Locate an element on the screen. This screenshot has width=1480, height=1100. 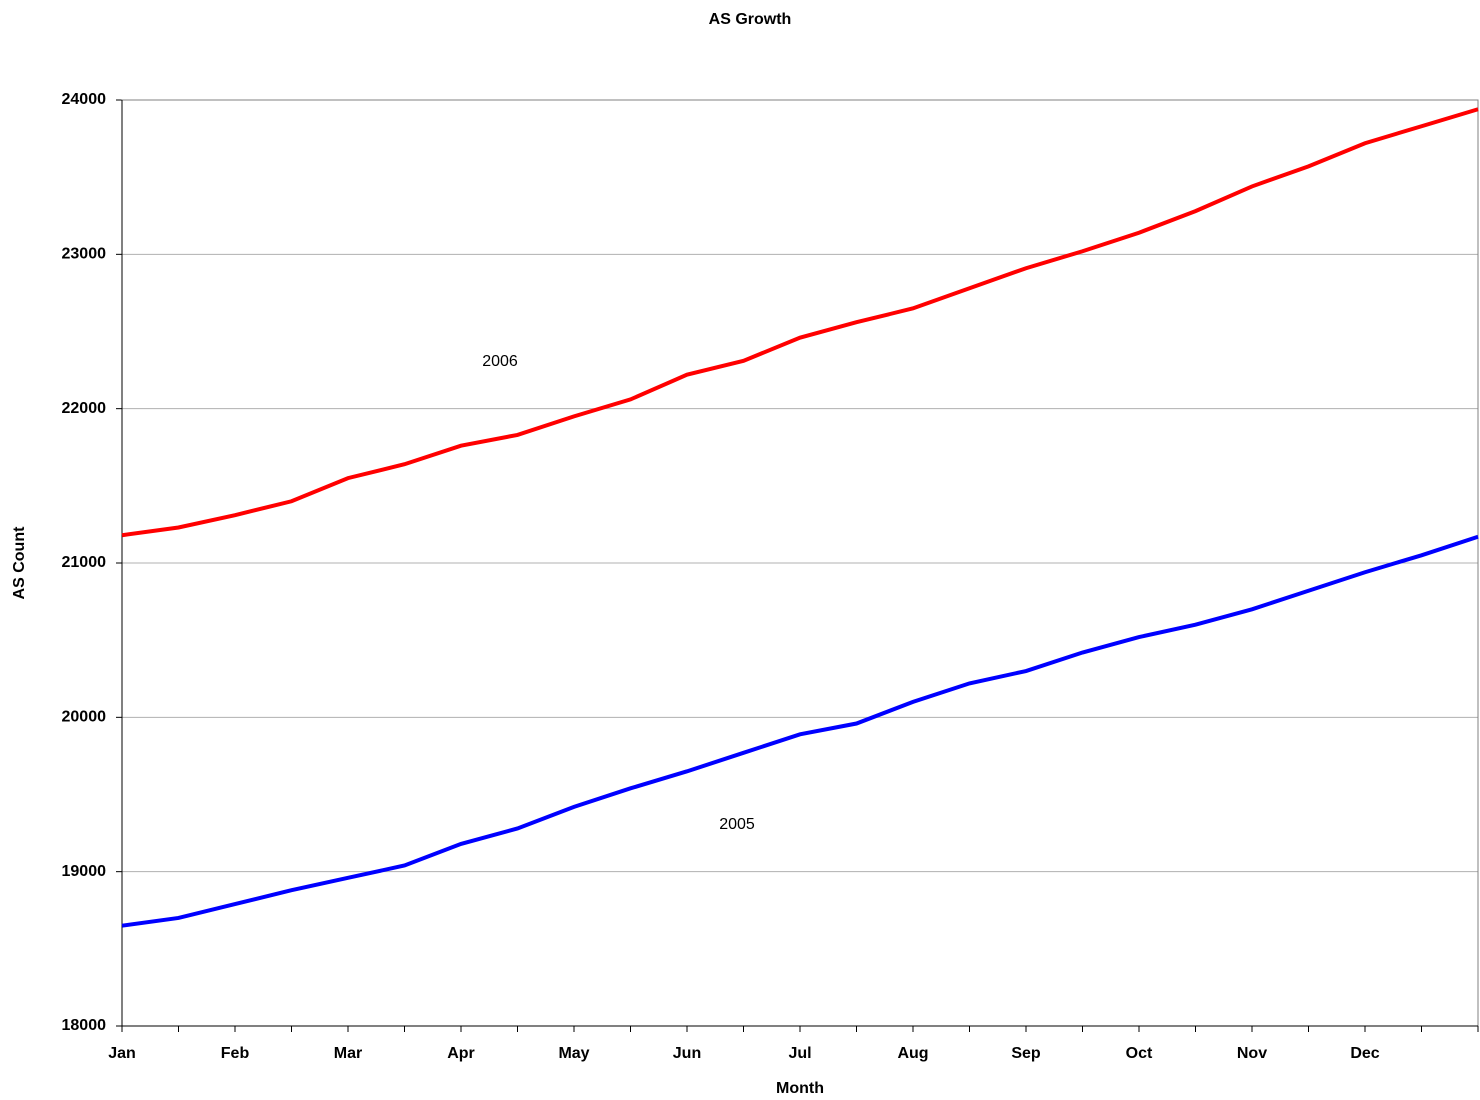
chart-title: AS Growth is located at coordinates (750, 19).